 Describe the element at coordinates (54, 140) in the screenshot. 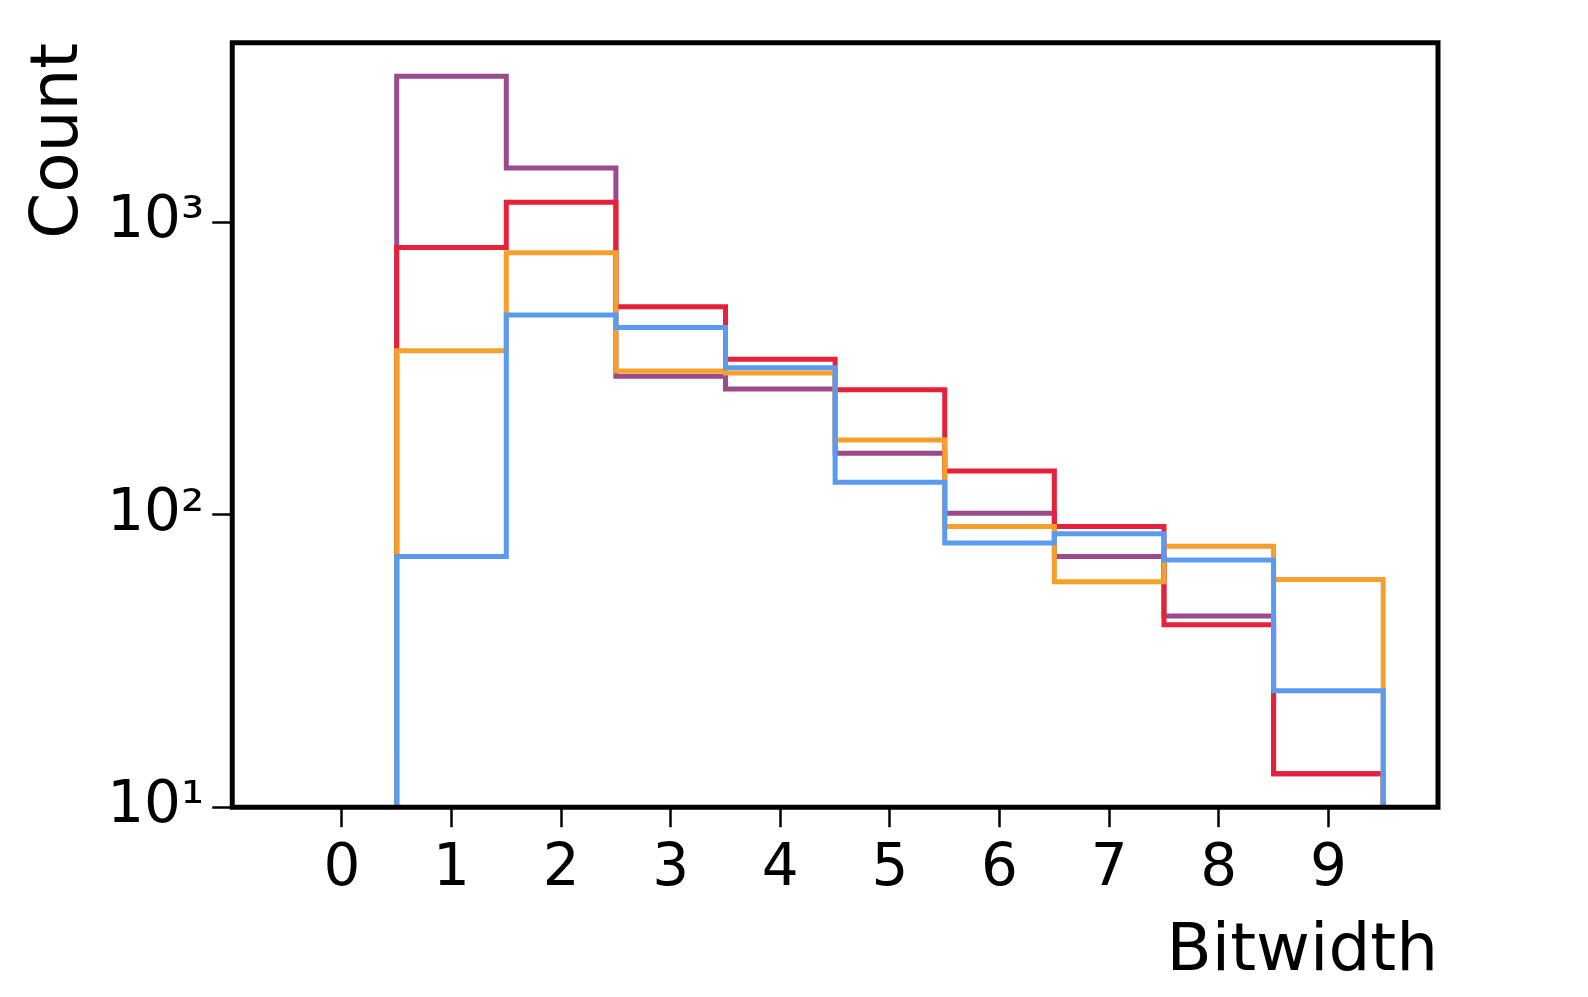

I see `y-axis-title: Count` at that location.